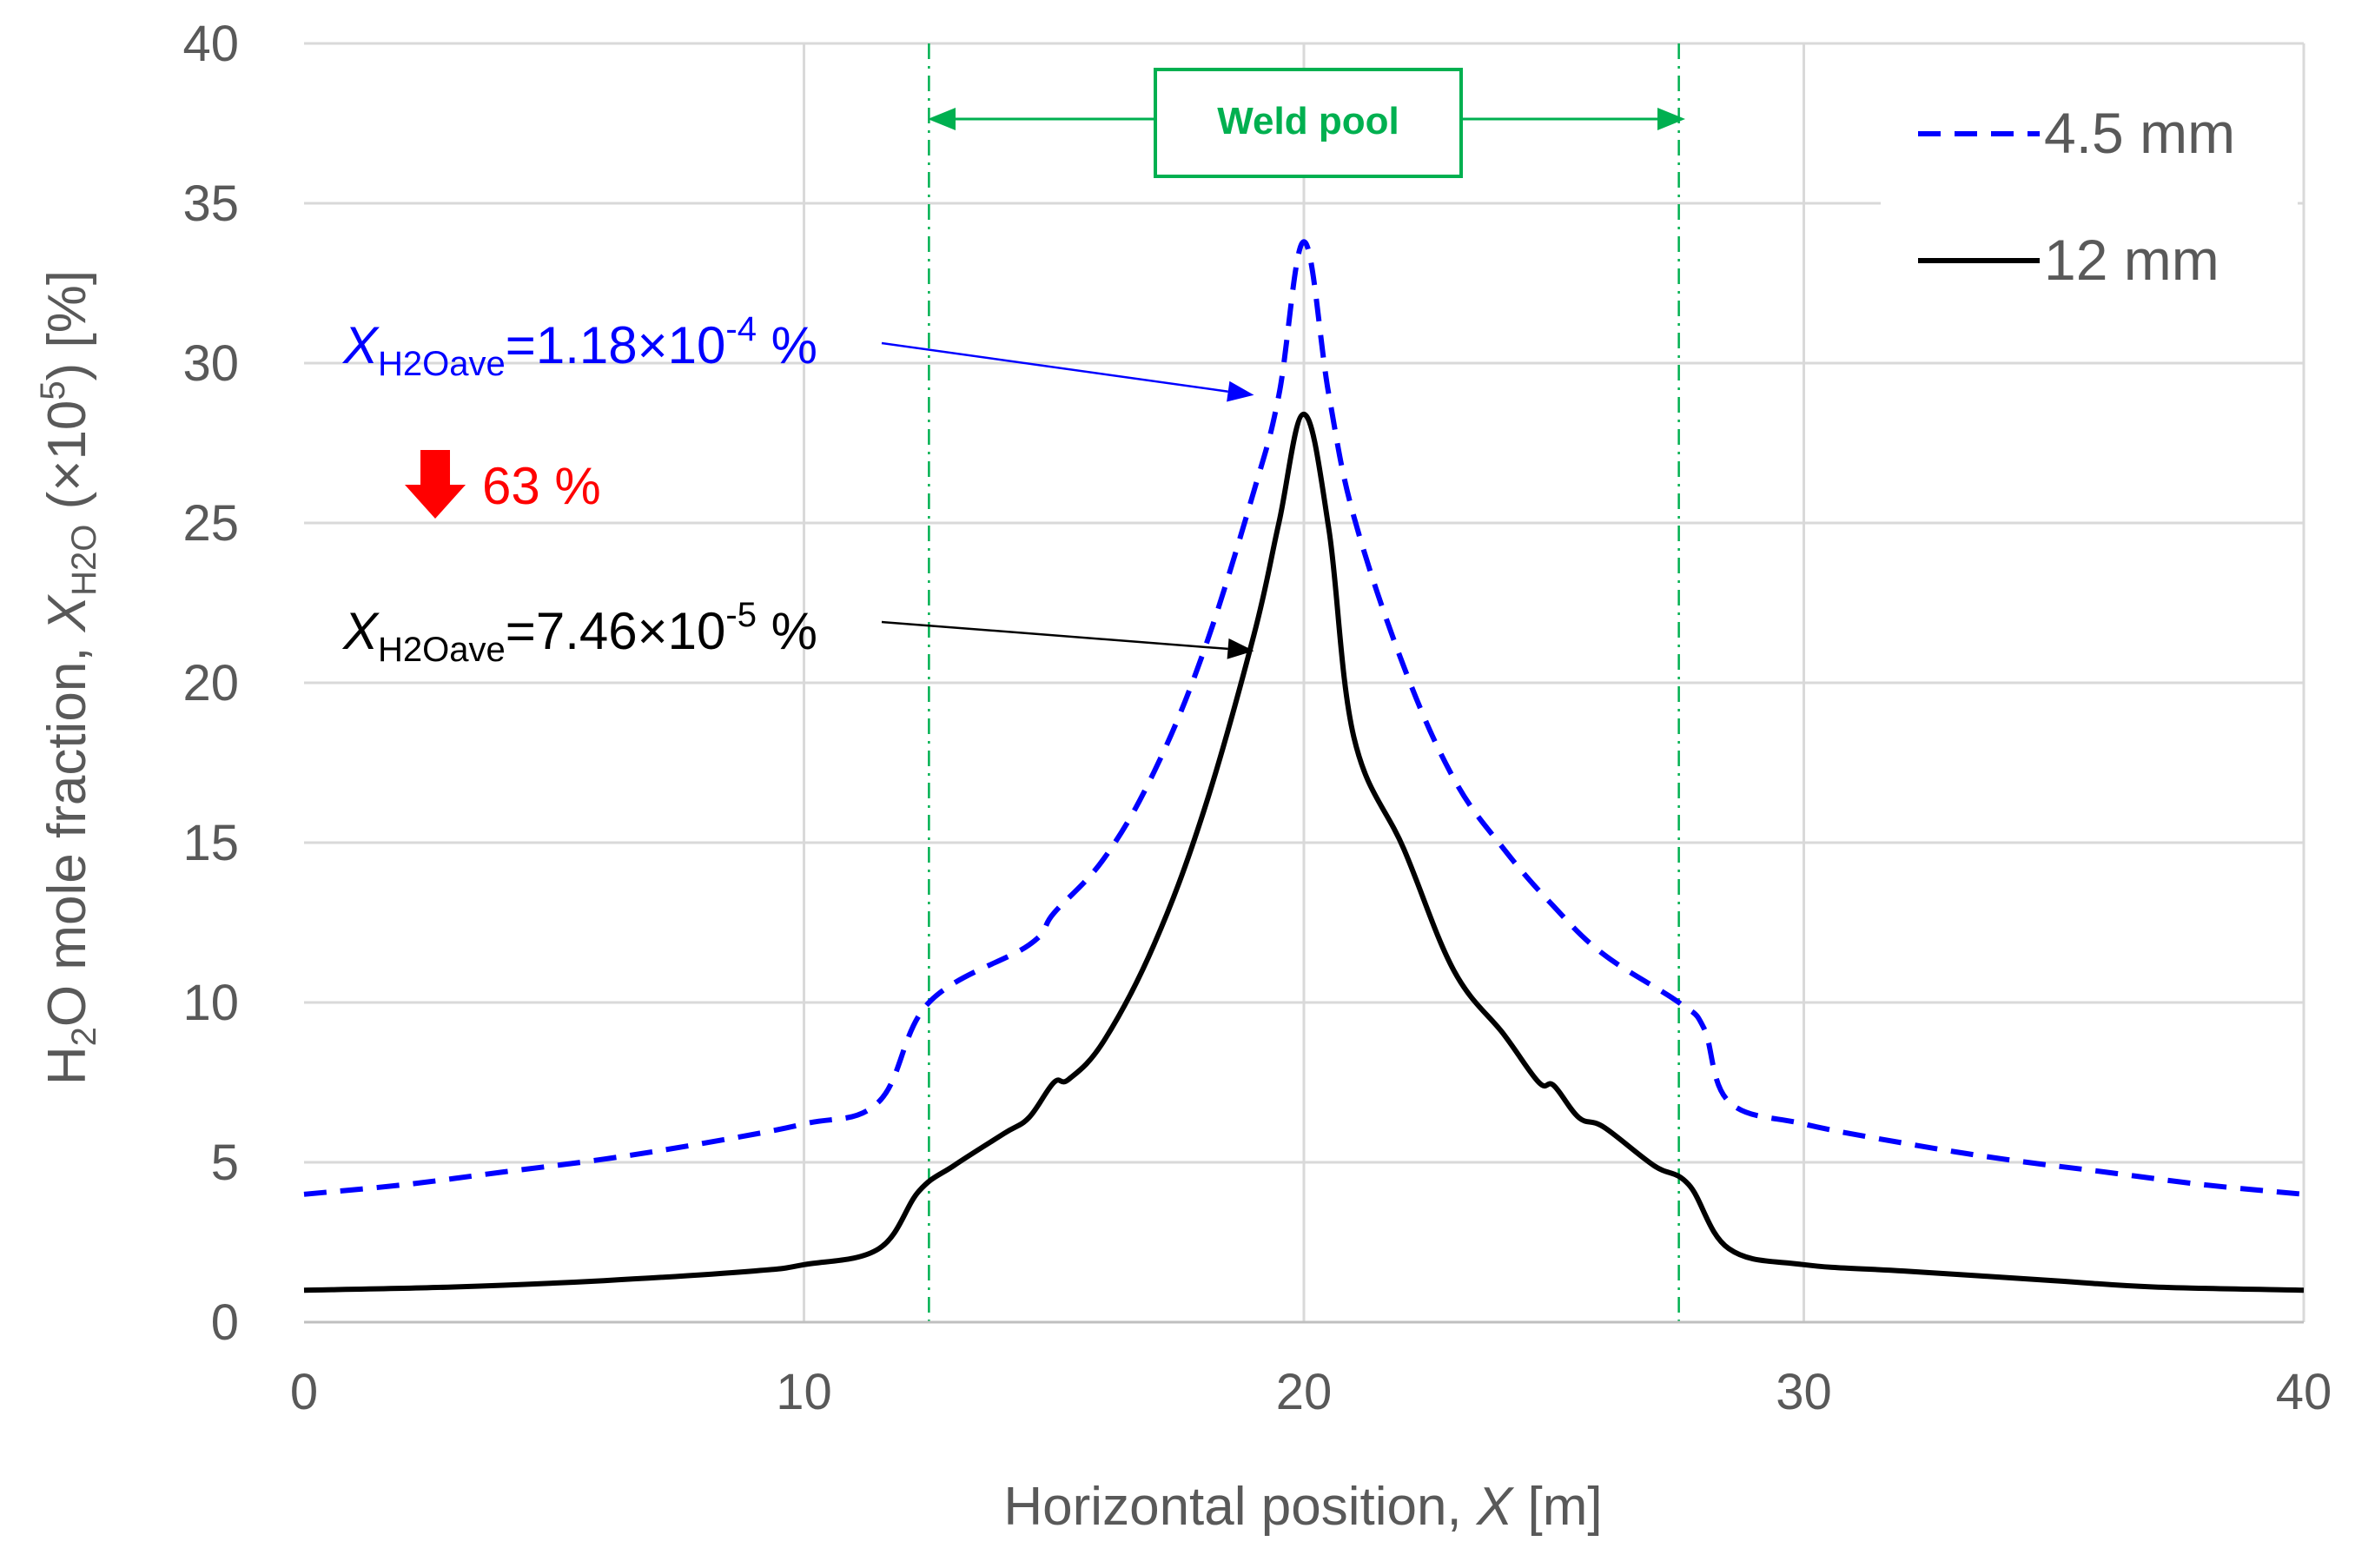 This screenshot has width=2355, height=1568. Describe the element at coordinates (804, 1392) in the screenshot. I see `x-tick-label: 10` at that location.